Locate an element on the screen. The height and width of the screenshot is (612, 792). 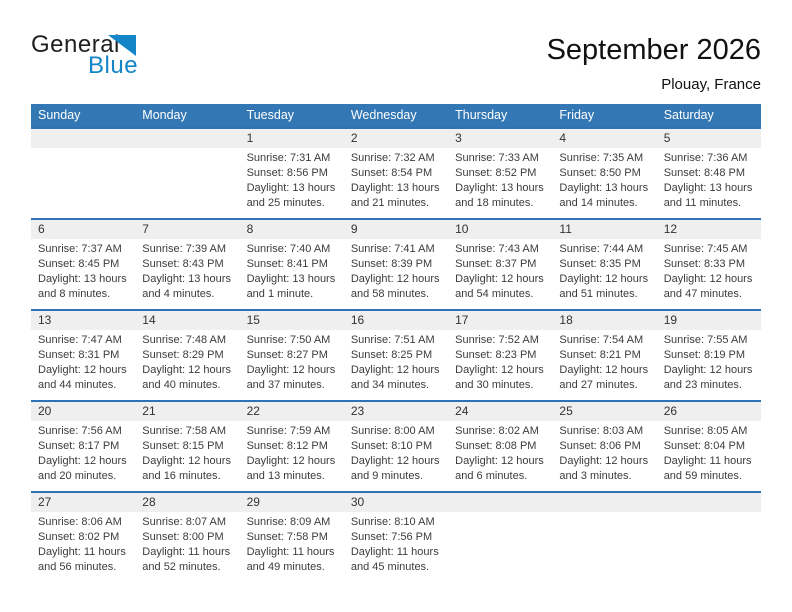
sunset-text: Sunset: 8:41 PM is located at coordinates (287, 264).